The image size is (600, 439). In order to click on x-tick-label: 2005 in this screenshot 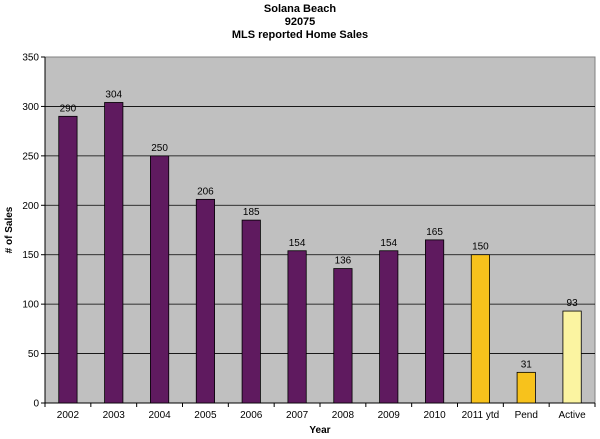, I will do `click(205, 415)`.